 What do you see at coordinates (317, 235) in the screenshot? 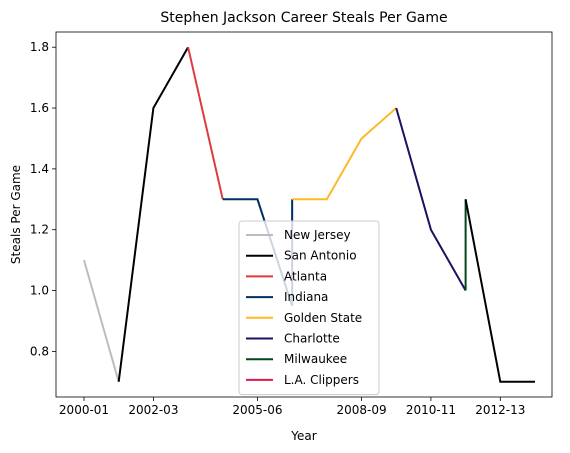
I see `legend-label: New Jersey` at bounding box center [317, 235].